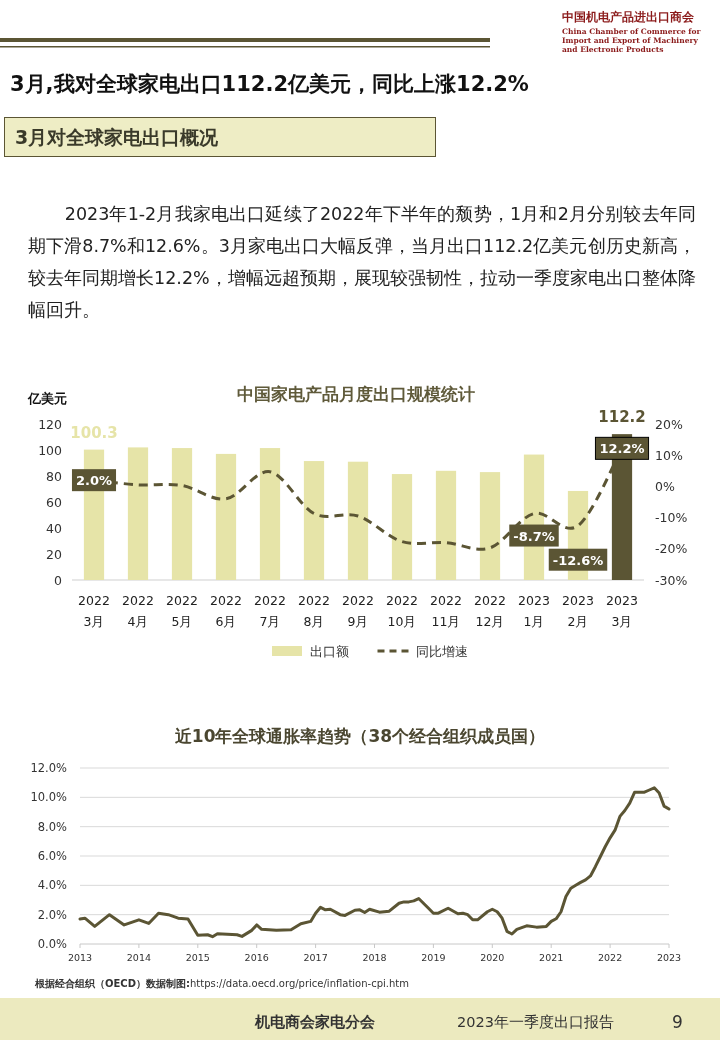  What do you see at coordinates (534, 611) in the screenshot?
I see `x-tick-label: 2023 1月` at bounding box center [534, 611].